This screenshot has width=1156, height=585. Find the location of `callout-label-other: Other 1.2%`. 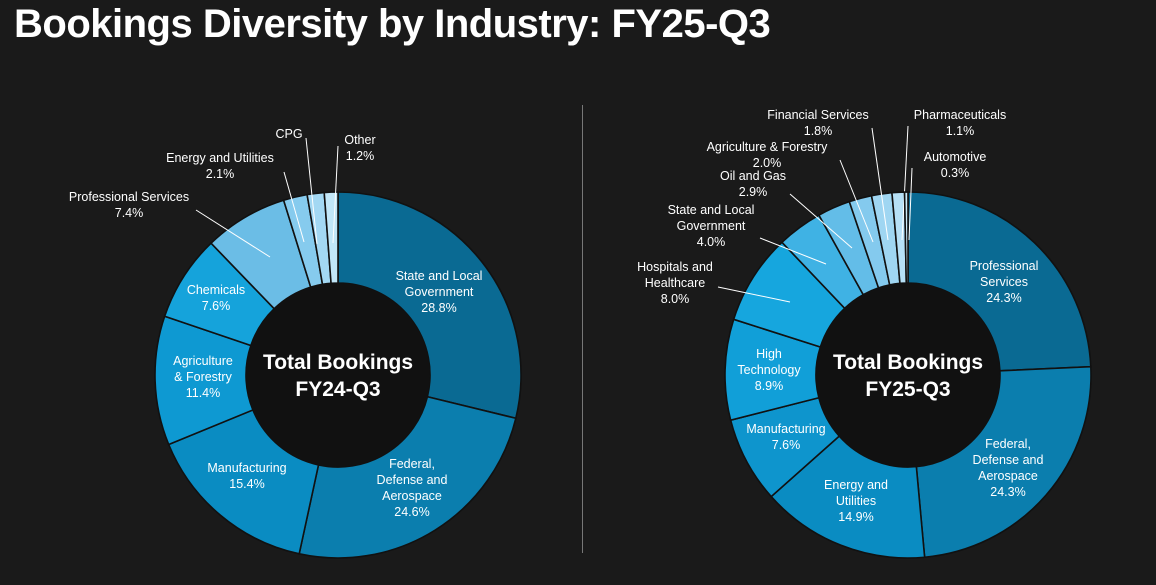

callout-label-other: Other 1.2% is located at coordinates (359, 148).